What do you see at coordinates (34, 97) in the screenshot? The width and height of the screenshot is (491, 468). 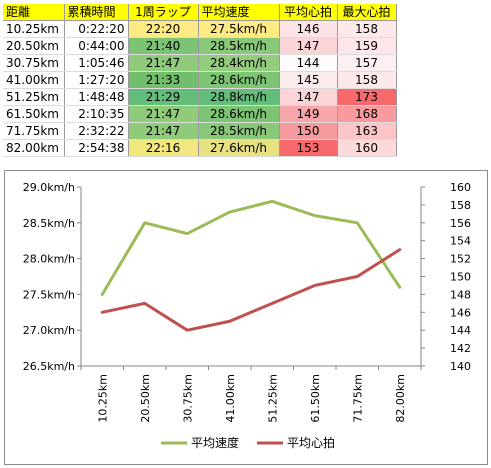 I see `cell-distance: 51.25km` at bounding box center [34, 97].